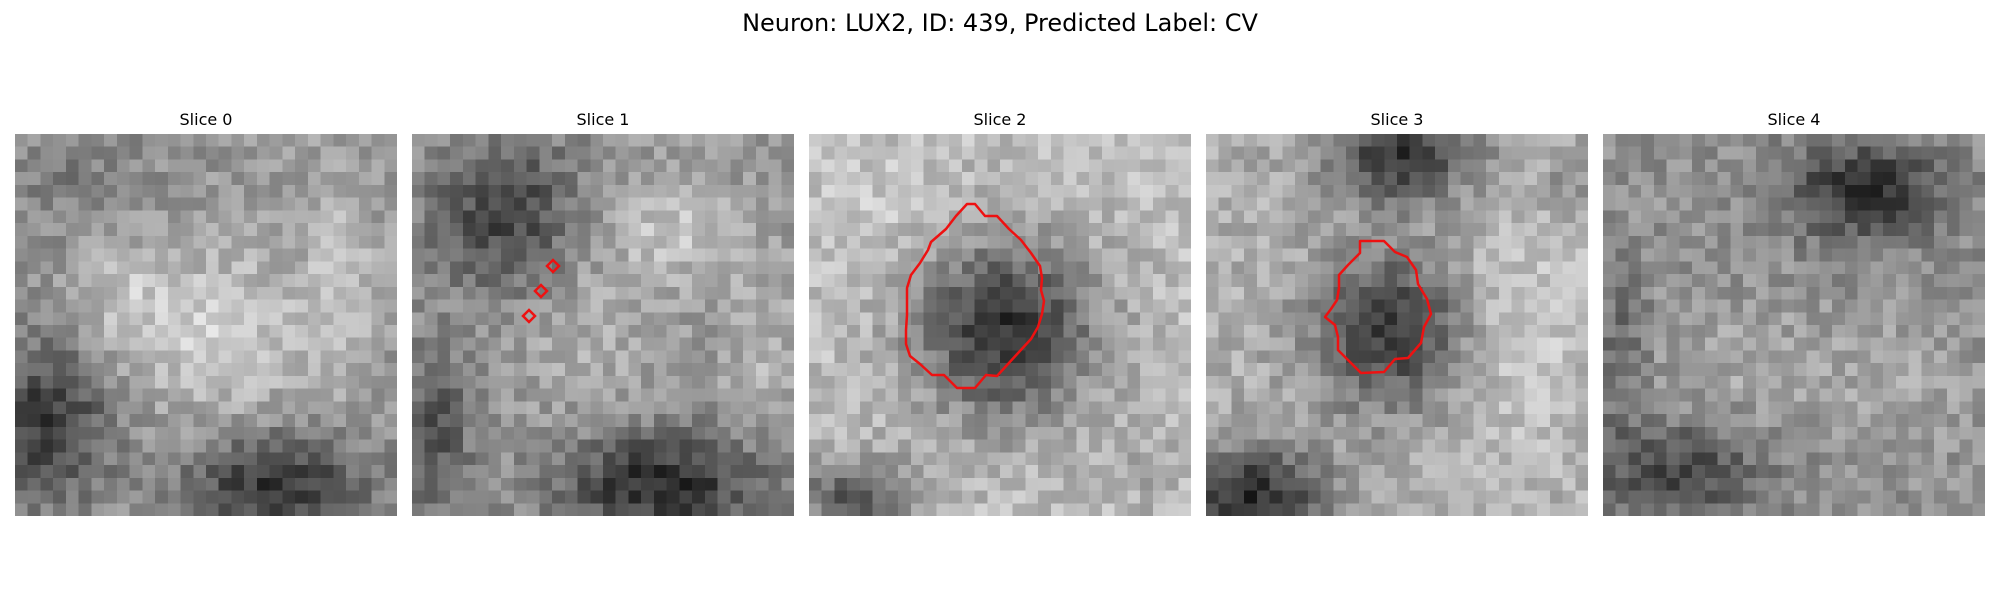 The width and height of the screenshot is (2000, 600). I want to click on slice-0-panel, so click(206, 325).